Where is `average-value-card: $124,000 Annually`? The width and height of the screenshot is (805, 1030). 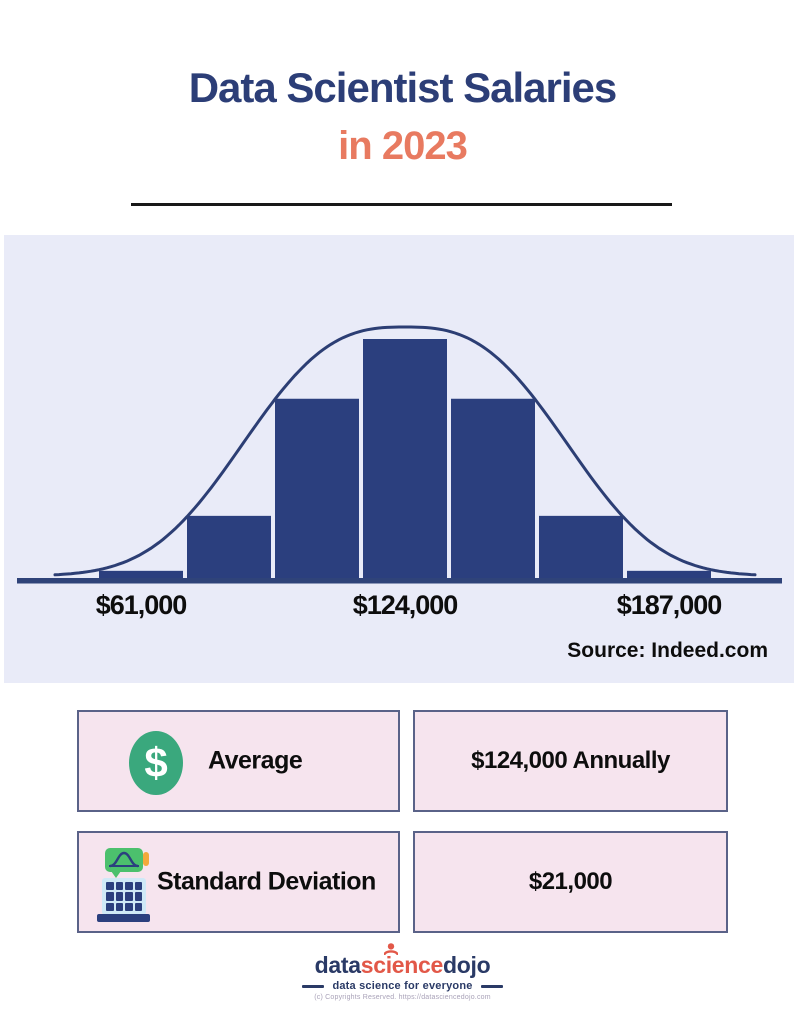 average-value-card: $124,000 Annually is located at coordinates (570, 761).